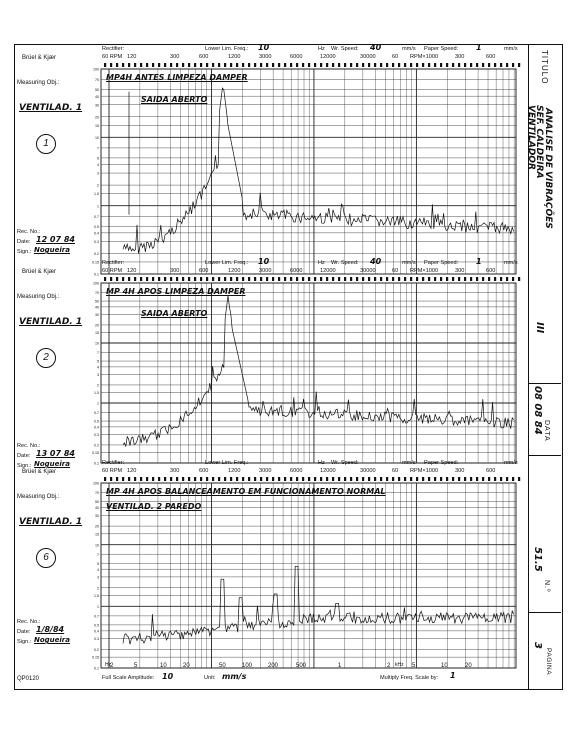  What do you see at coordinates (98, 353) in the screenshot?
I see `y-tick-label: 7` at bounding box center [98, 353].